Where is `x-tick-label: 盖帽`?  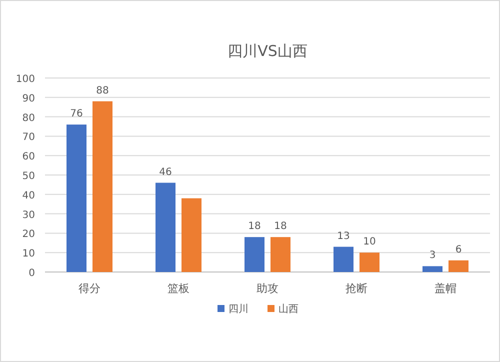
x-tick-label: 盖帽 is located at coordinates (445, 288).